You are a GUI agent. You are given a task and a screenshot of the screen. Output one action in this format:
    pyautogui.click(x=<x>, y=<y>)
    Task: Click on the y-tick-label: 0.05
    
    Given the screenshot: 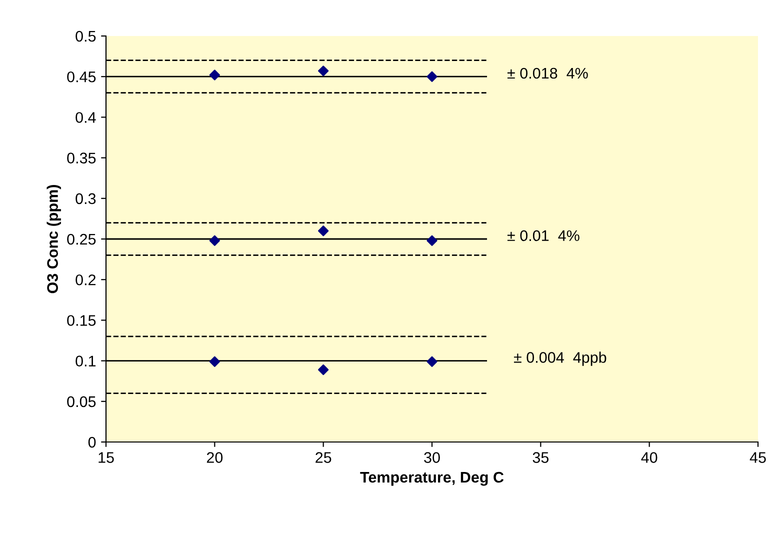 What is the action you would take?
    pyautogui.click(x=81, y=402)
    